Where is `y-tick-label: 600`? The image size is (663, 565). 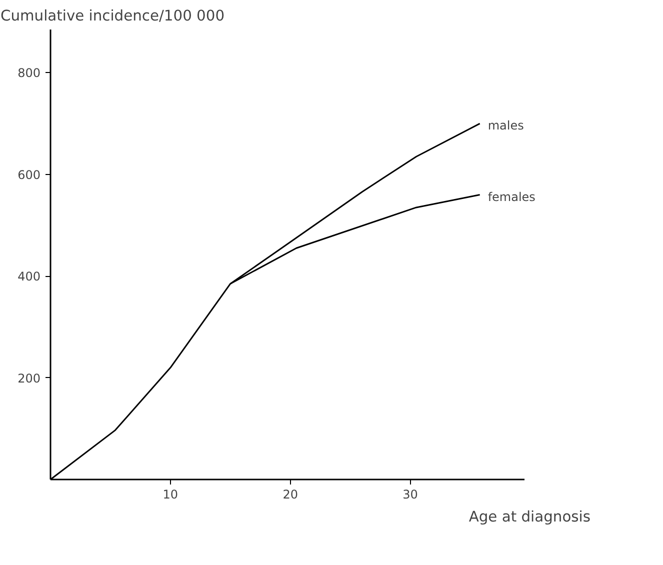
y-tick-label: 600 is located at coordinates (29, 175).